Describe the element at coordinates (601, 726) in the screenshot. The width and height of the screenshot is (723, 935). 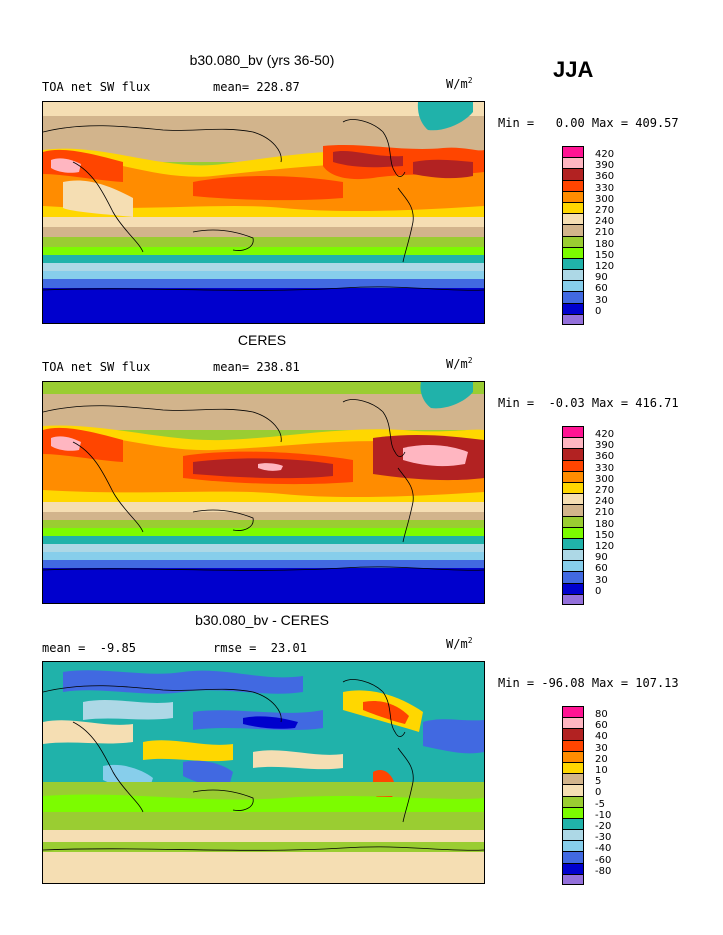
I see `cb3-tick: 60` at that location.